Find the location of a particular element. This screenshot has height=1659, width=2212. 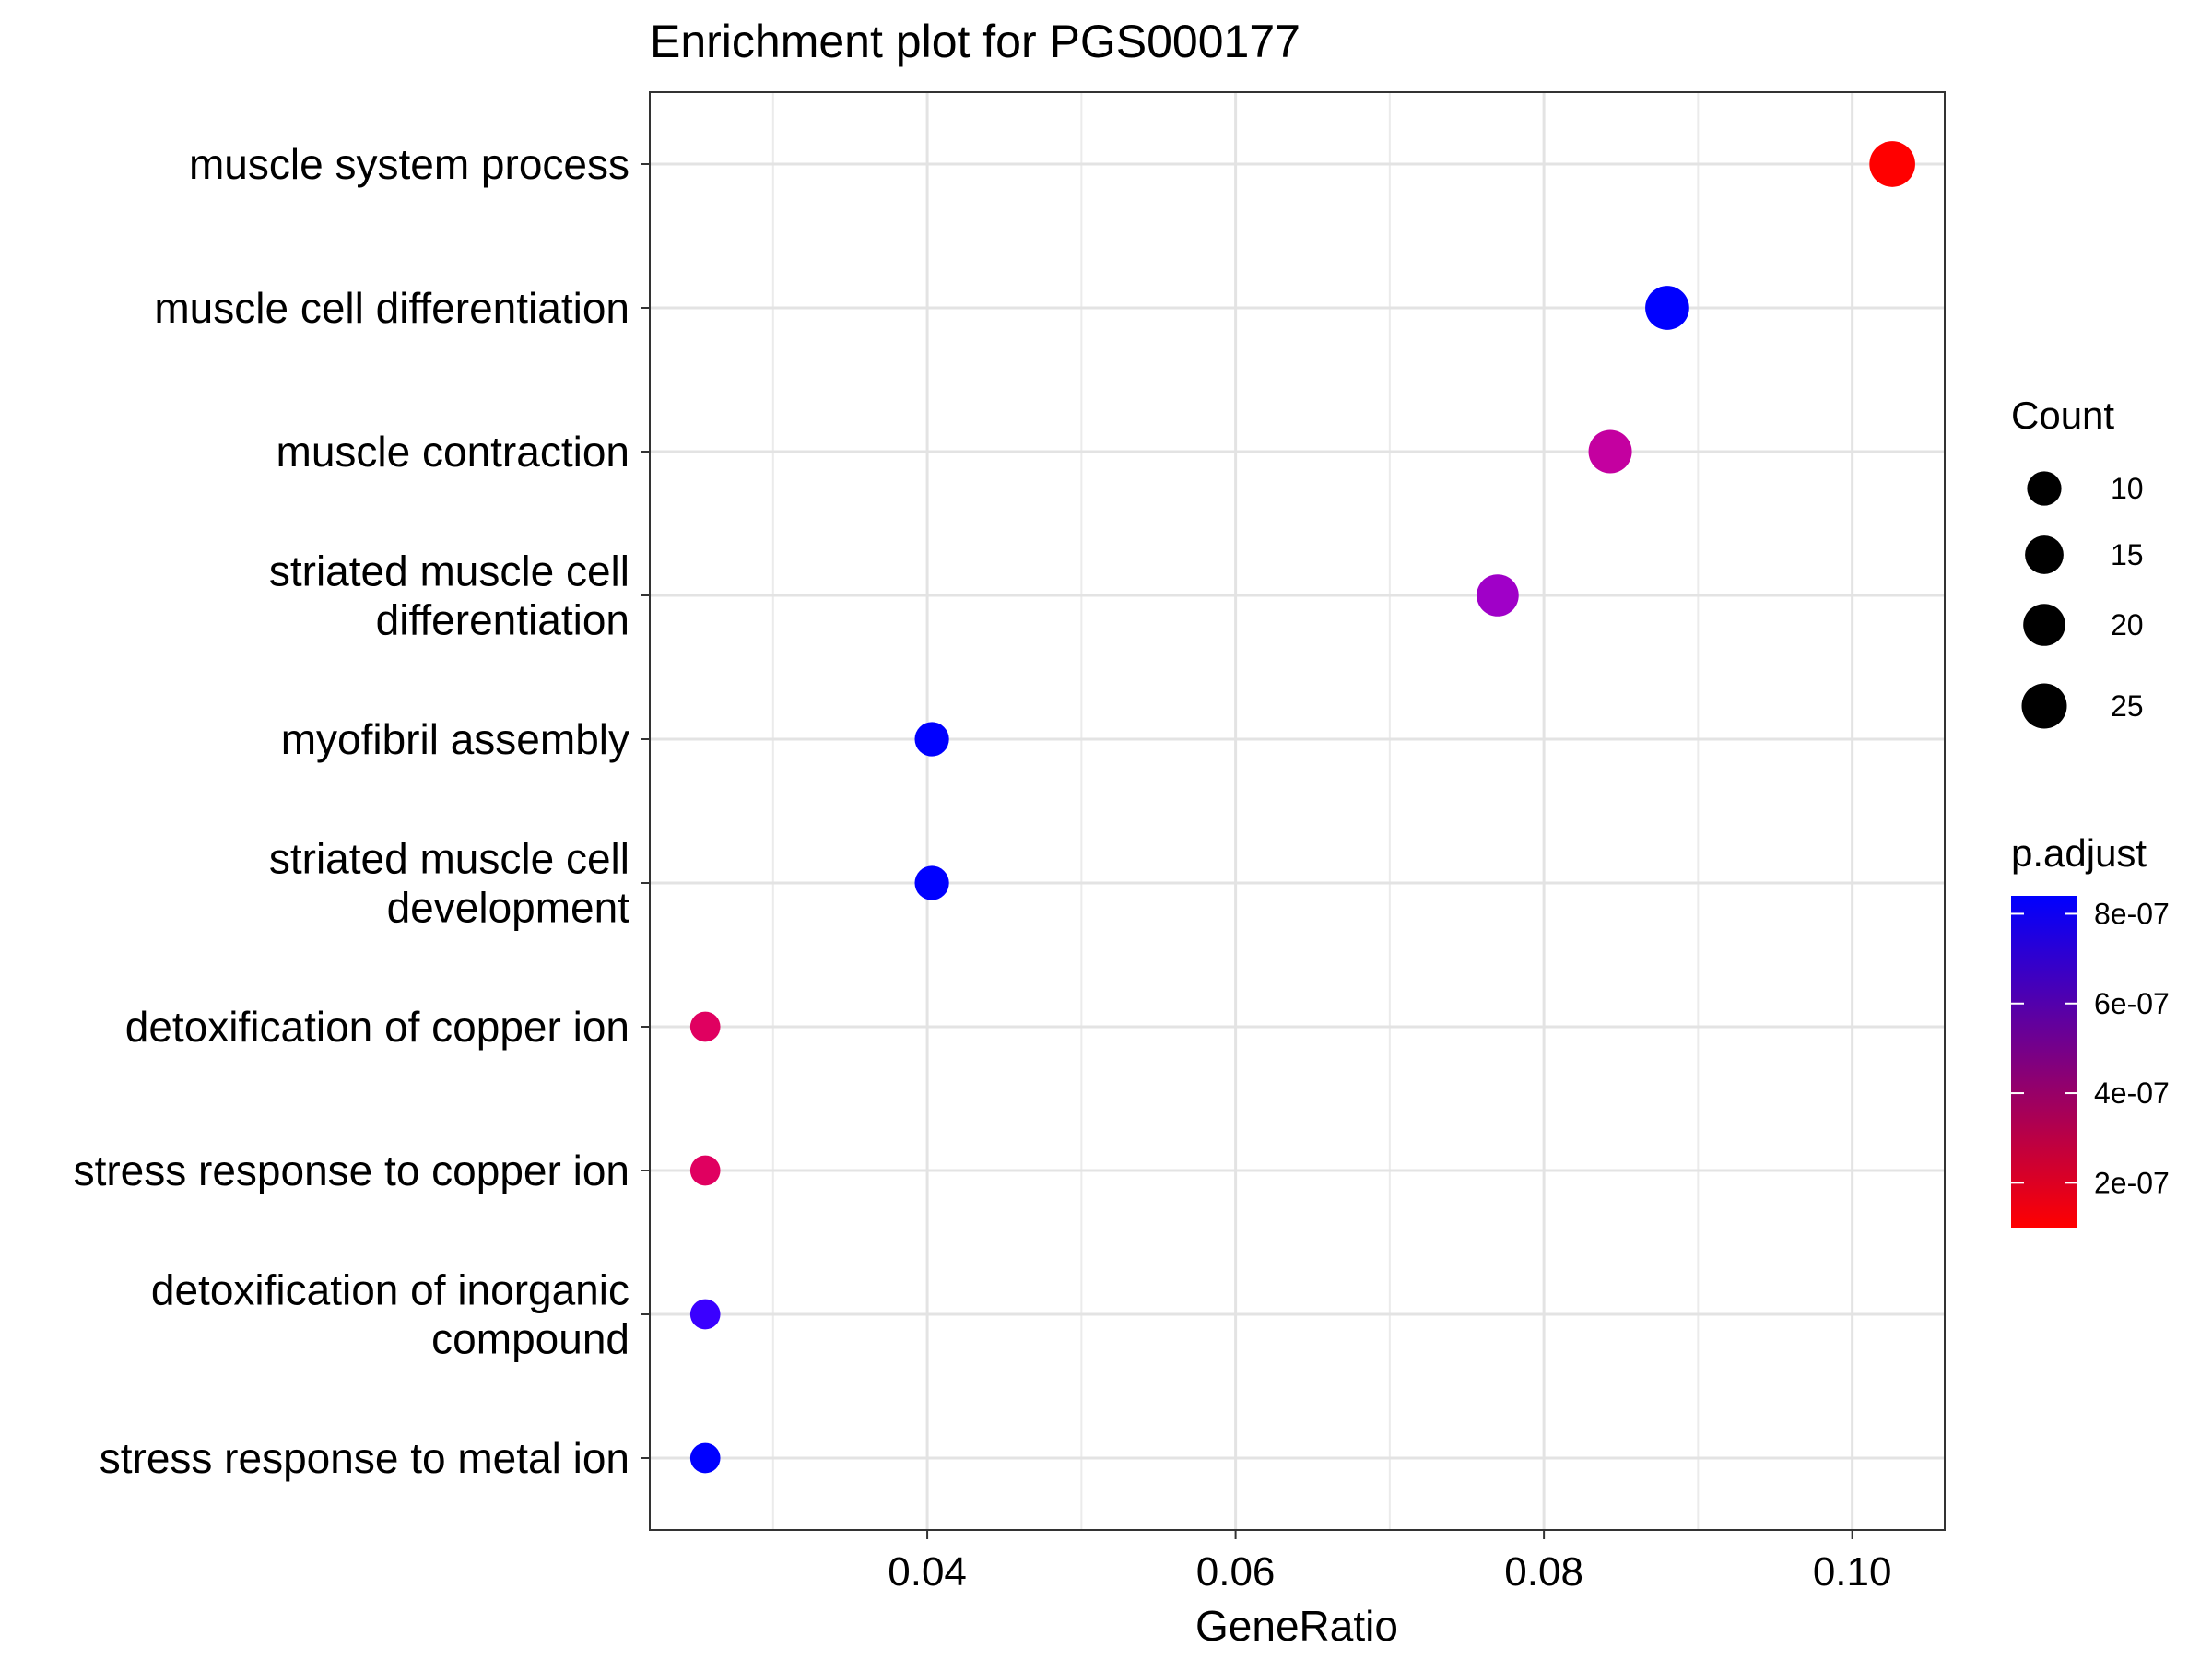

colorbar-label: 6e-07 is located at coordinates (2132, 1003).